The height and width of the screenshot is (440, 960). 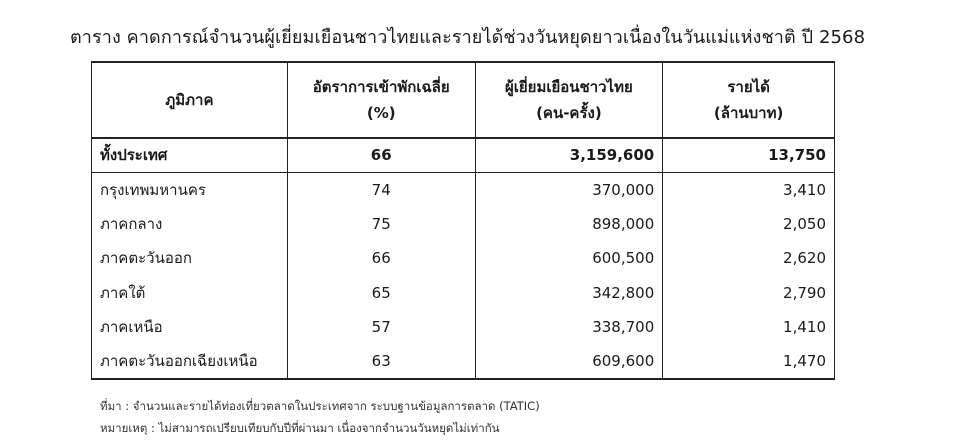 What do you see at coordinates (748, 223) in the screenshot?
I see `cell-income: 2,050` at bounding box center [748, 223].